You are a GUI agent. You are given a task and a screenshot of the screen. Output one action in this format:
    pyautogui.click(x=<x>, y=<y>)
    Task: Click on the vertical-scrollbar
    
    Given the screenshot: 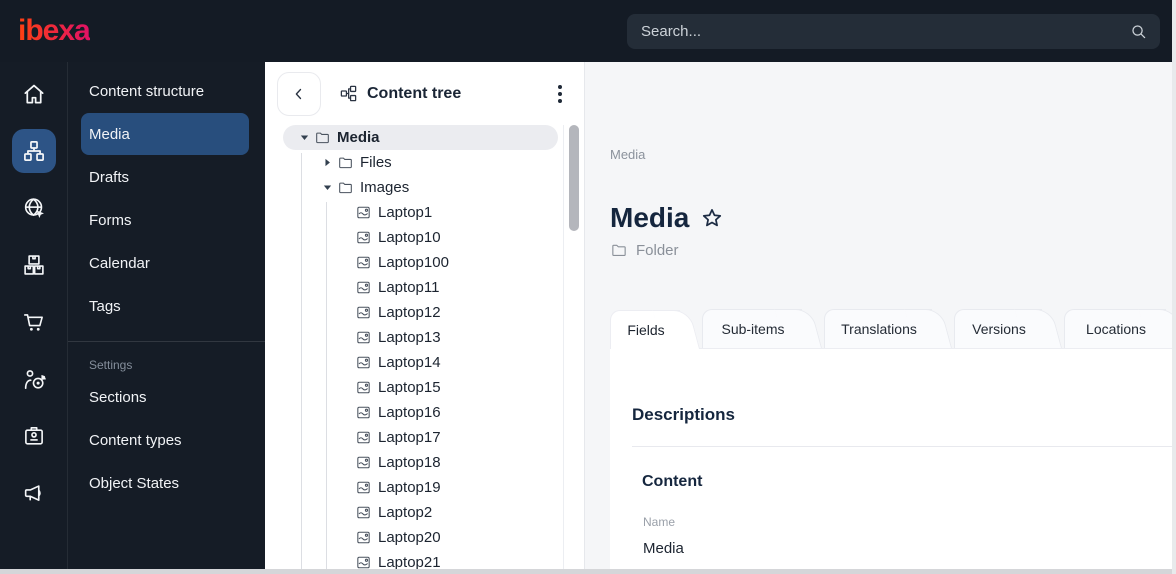 What is the action you would take?
    pyautogui.click(x=1174, y=287)
    